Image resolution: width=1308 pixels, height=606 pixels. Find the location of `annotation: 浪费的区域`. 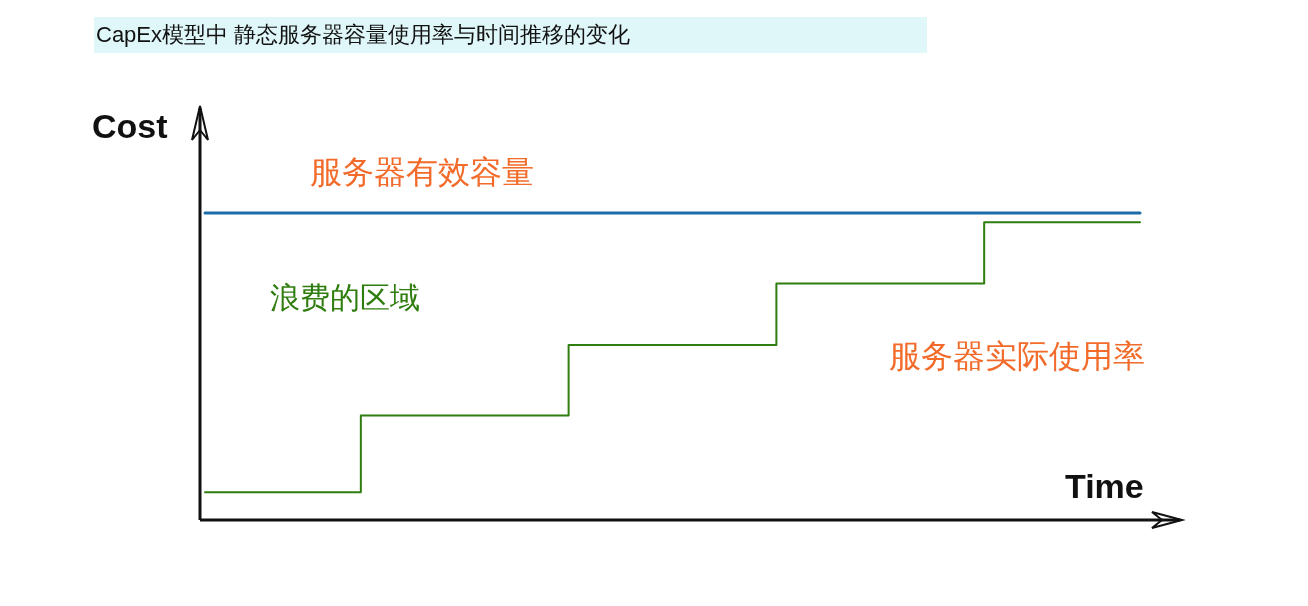

annotation: 浪费的区域 is located at coordinates (345, 297).